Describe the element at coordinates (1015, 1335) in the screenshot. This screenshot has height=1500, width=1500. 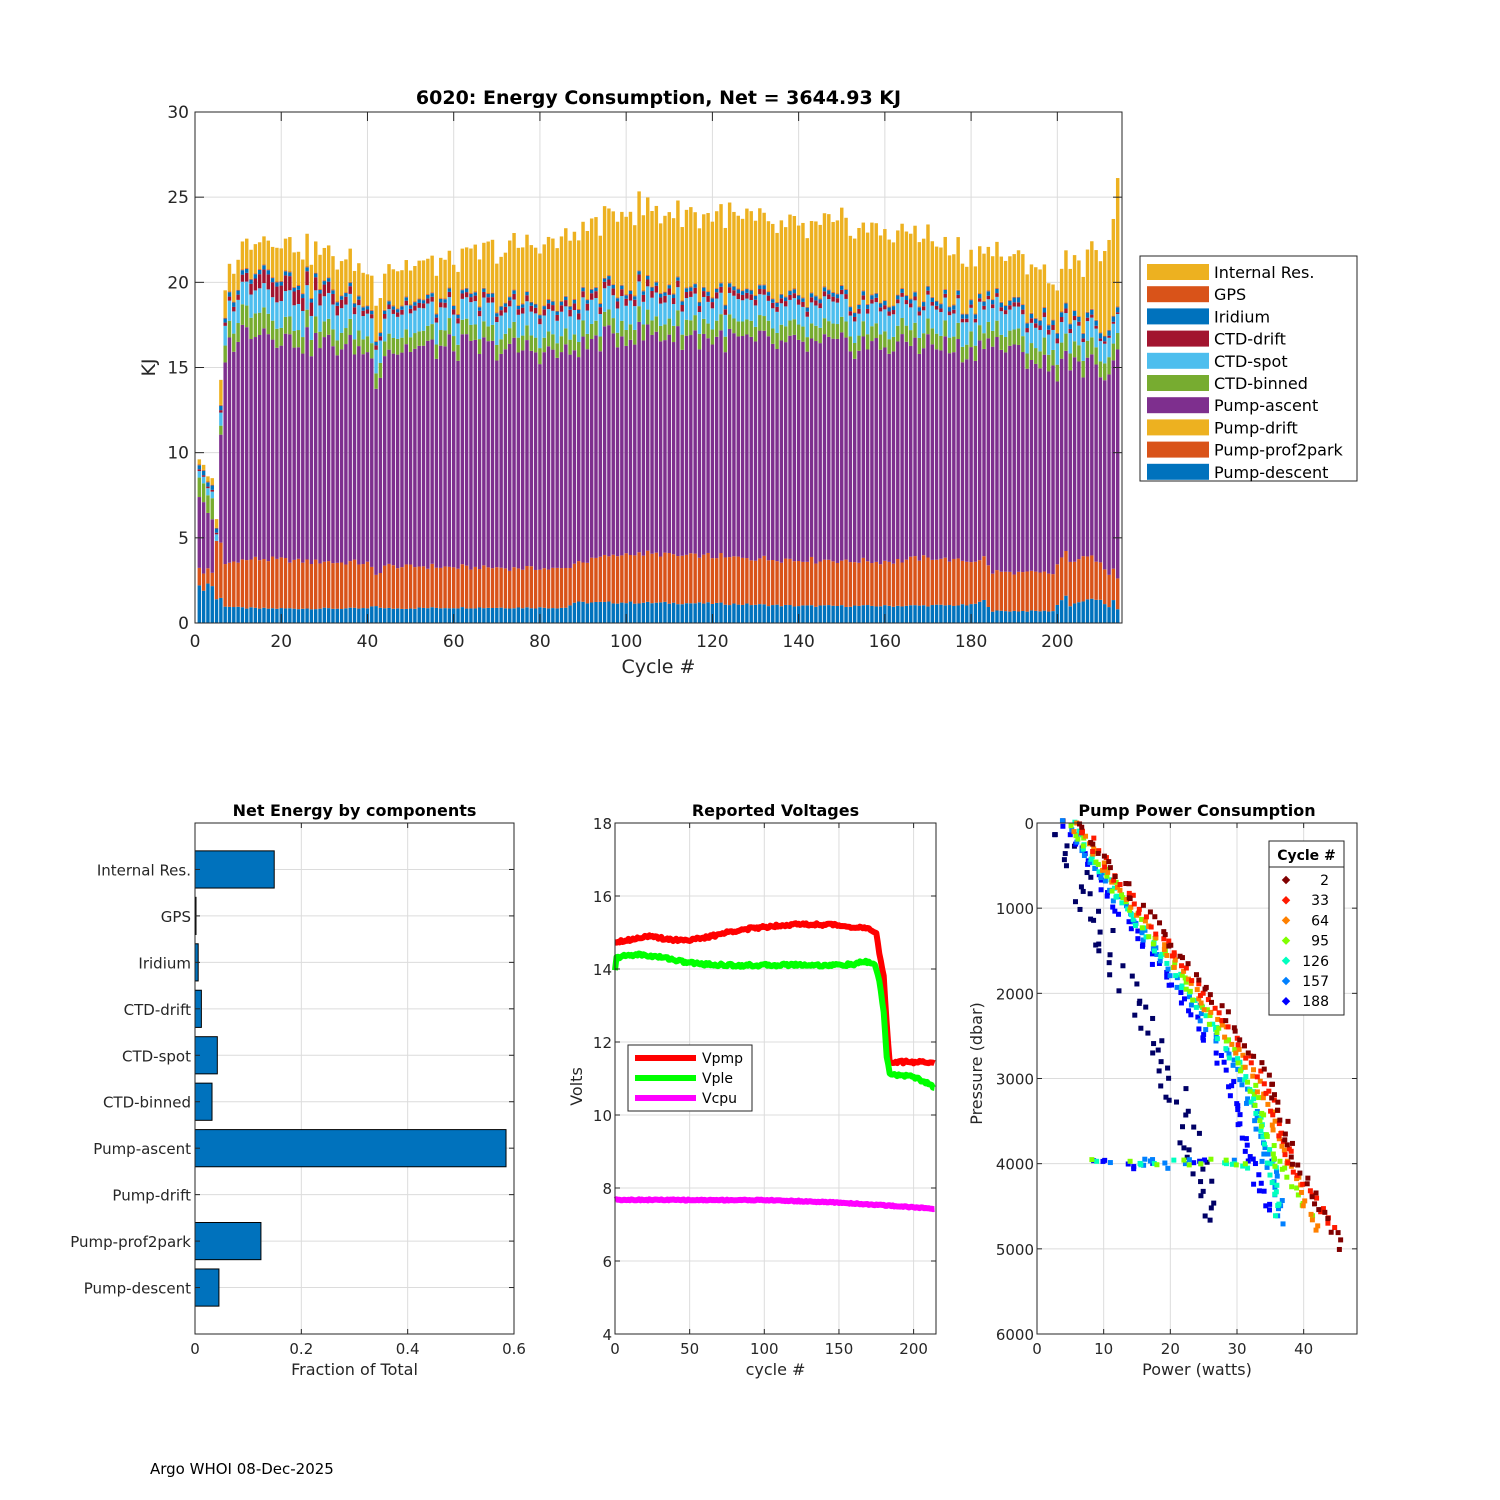
I see `y-tick-label: 6000` at that location.